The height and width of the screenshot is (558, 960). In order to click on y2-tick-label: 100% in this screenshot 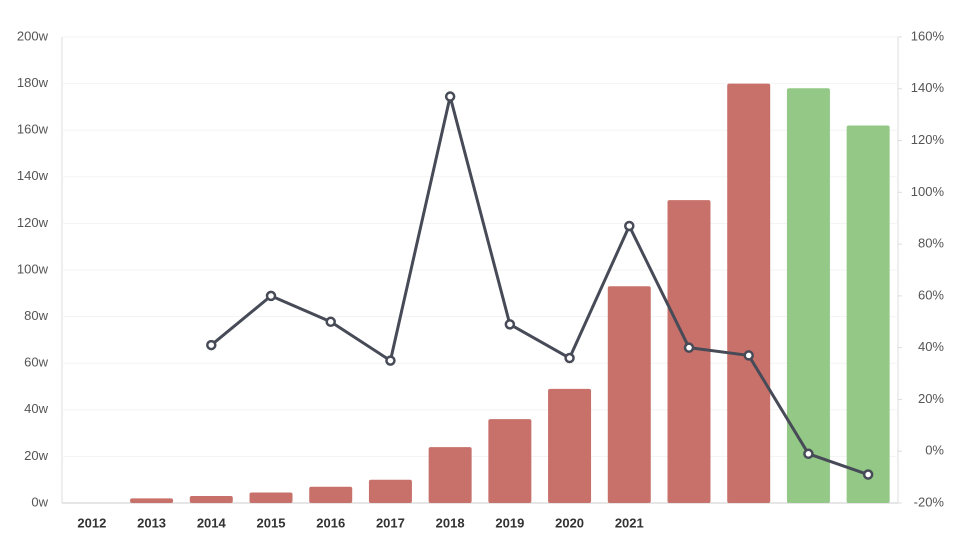, I will do `click(928, 191)`.